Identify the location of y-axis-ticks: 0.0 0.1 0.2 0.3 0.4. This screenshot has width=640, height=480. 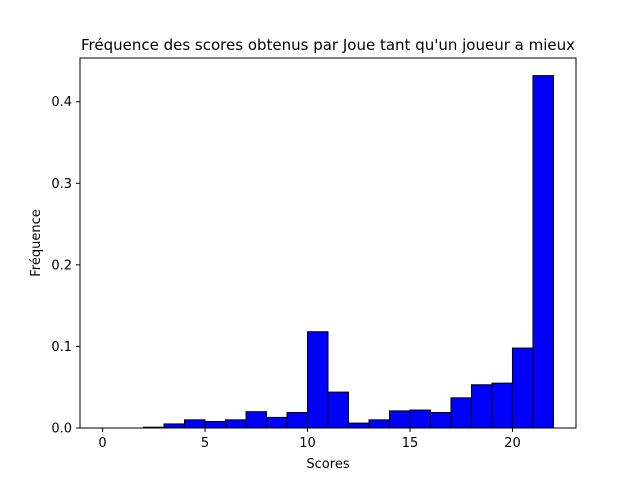
(65, 266).